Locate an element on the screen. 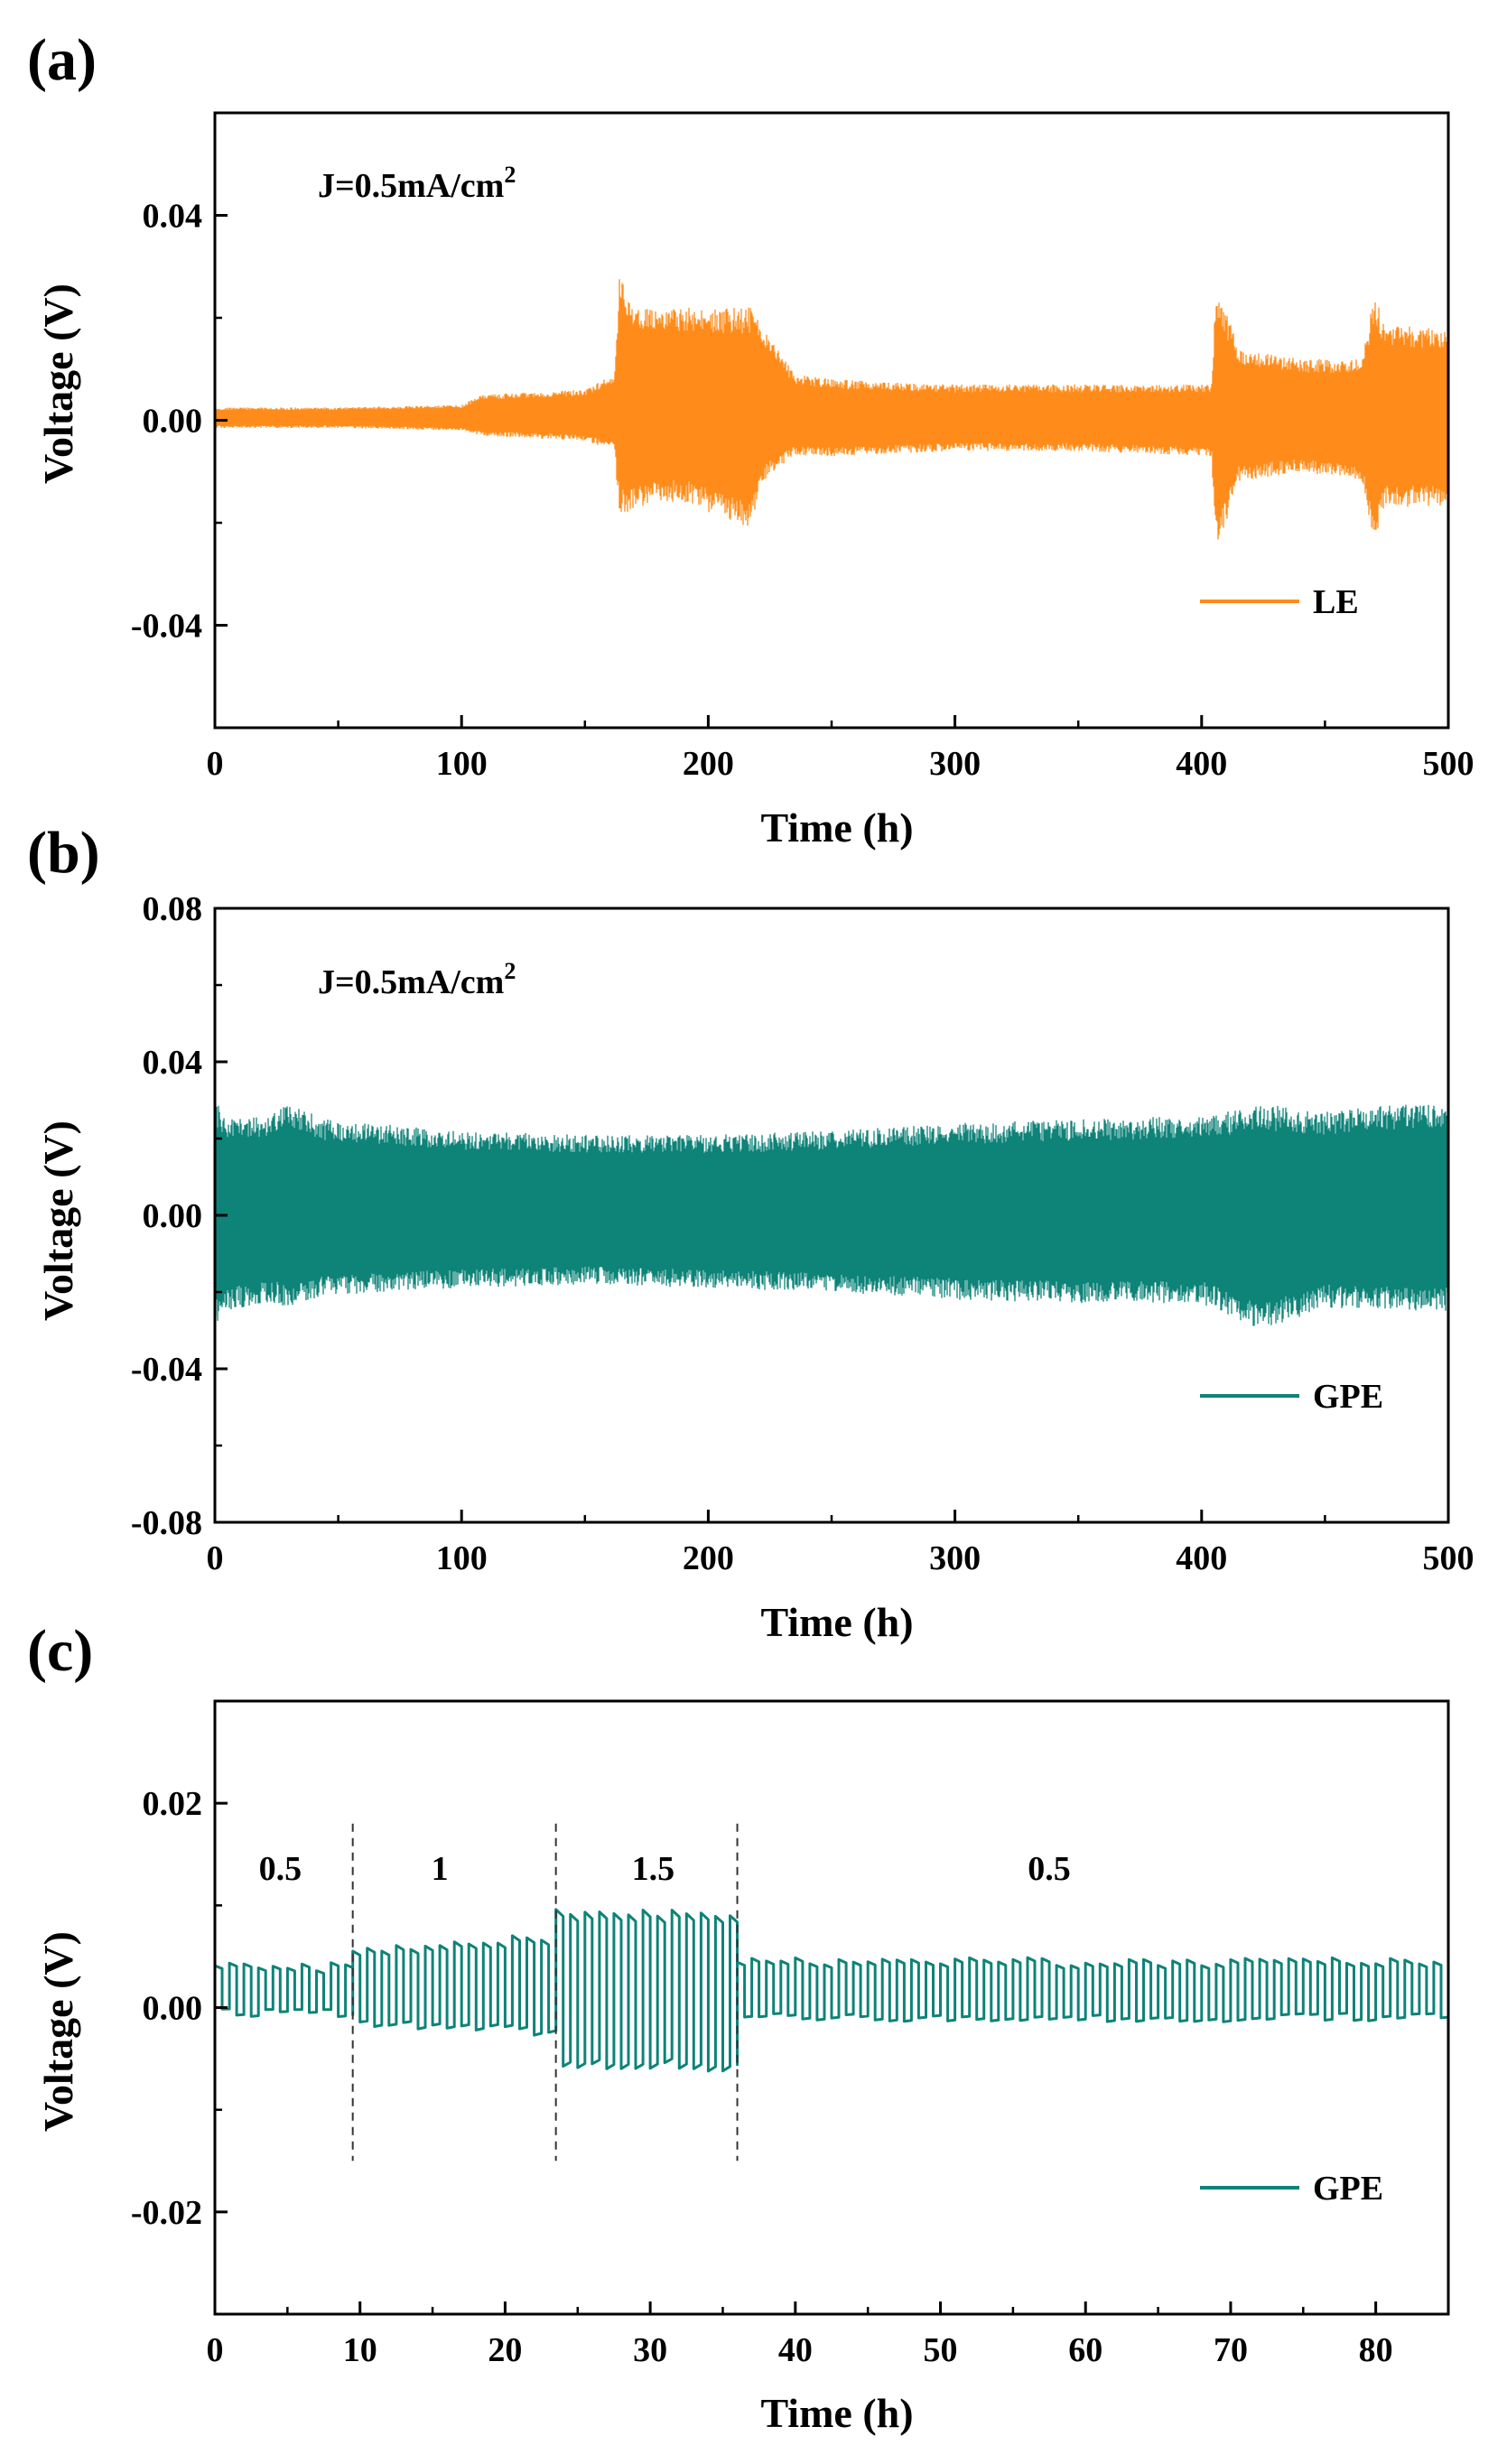 The image size is (1507, 2464). x-tick-label: 50 is located at coordinates (941, 2350).